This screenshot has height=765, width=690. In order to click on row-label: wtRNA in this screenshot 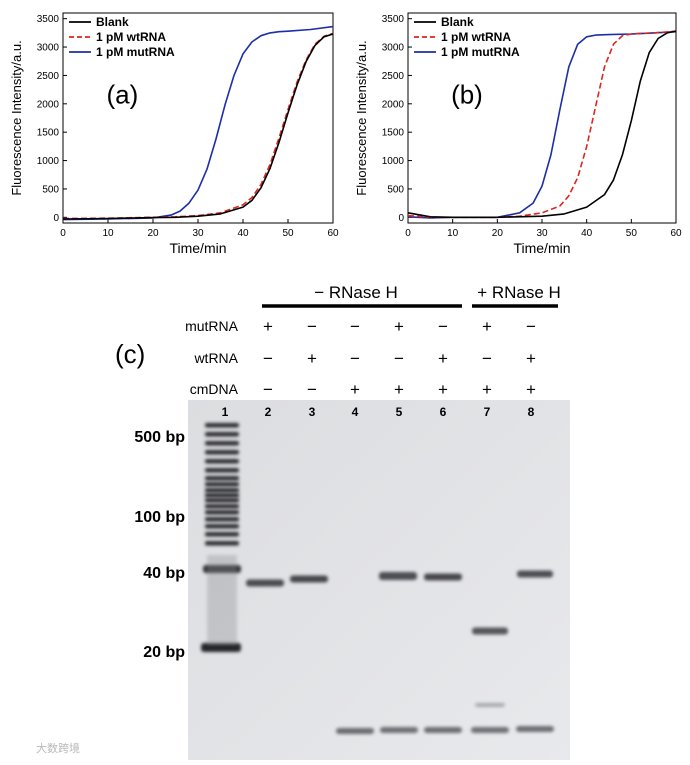, I will do `click(215, 358)`.